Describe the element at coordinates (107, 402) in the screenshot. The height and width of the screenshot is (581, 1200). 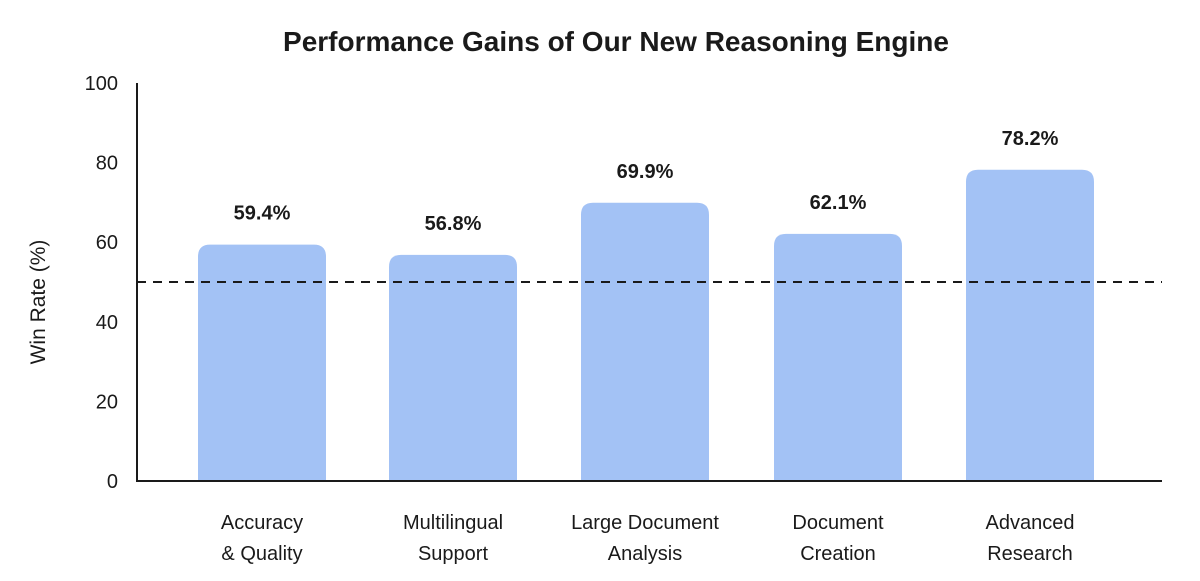
I see `y-tick-label: 20` at that location.